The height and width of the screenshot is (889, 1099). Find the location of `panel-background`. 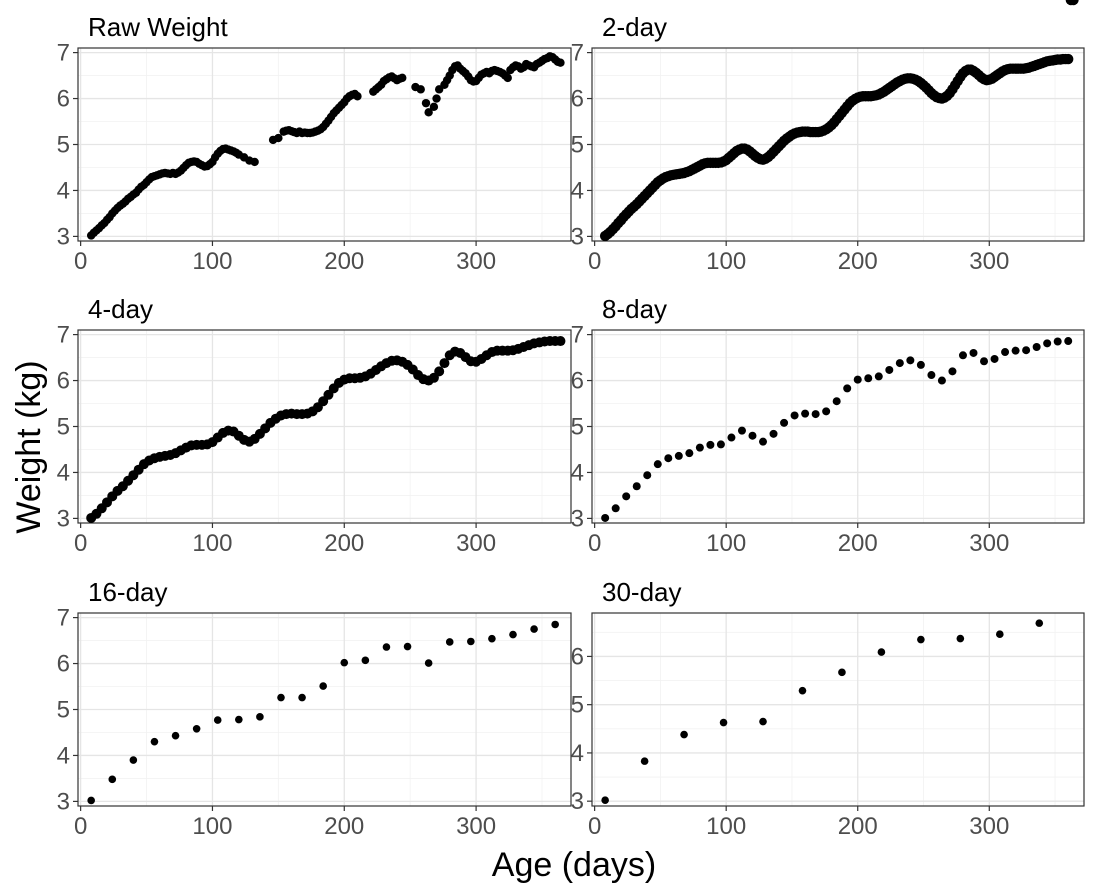

panel-background is located at coordinates (838, 709).